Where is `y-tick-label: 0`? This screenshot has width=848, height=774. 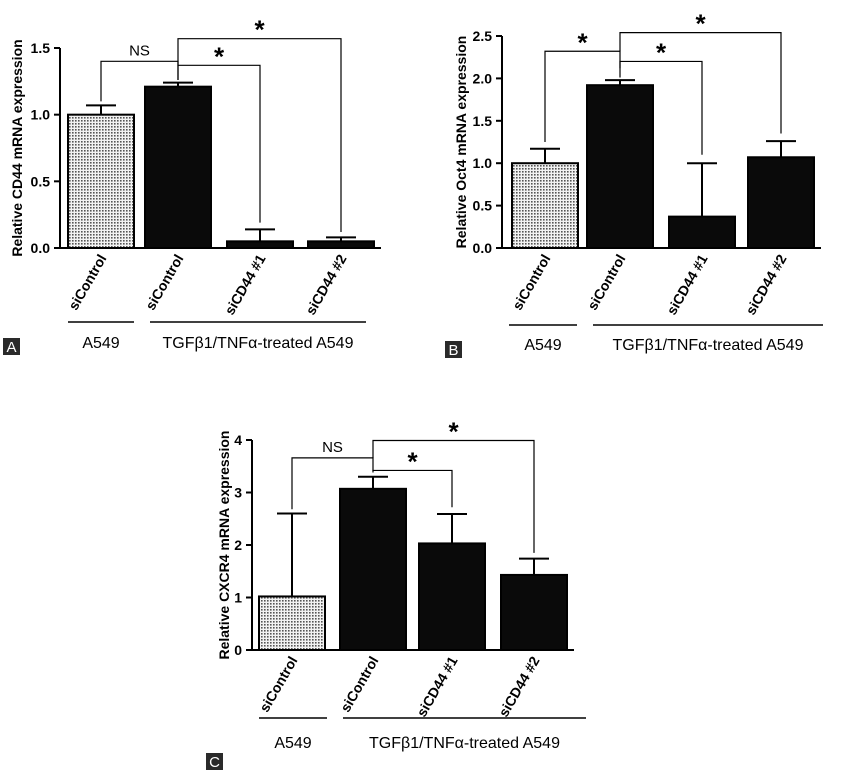
y-tick-label: 0 is located at coordinates (238, 650).